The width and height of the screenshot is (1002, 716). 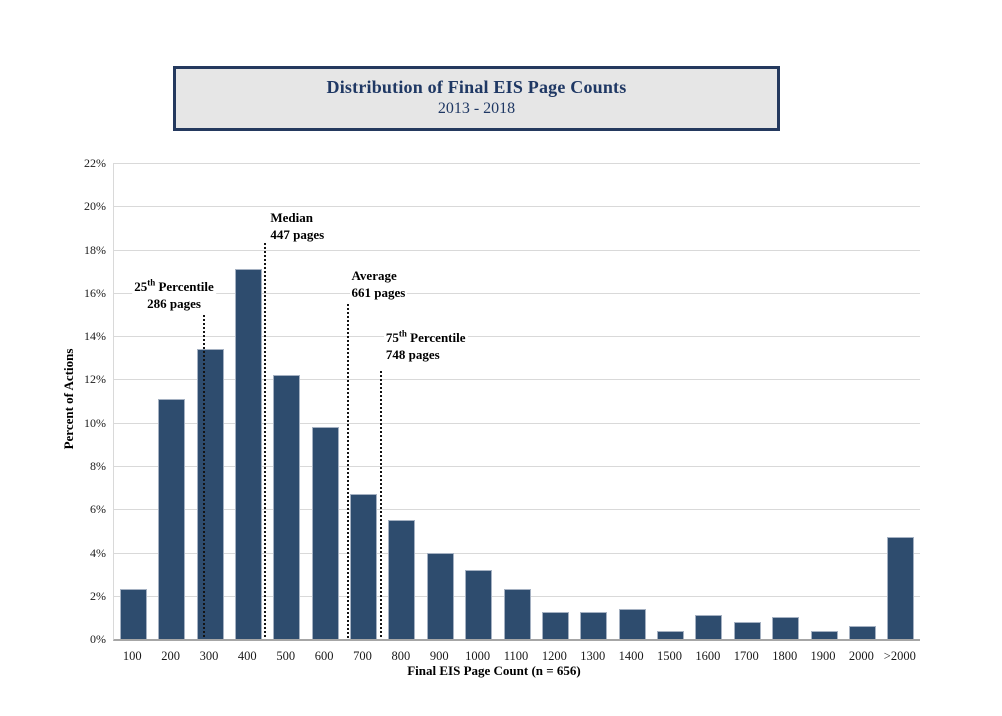 What do you see at coordinates (362, 656) in the screenshot?
I see `x-tick-label-700: 700` at bounding box center [362, 656].